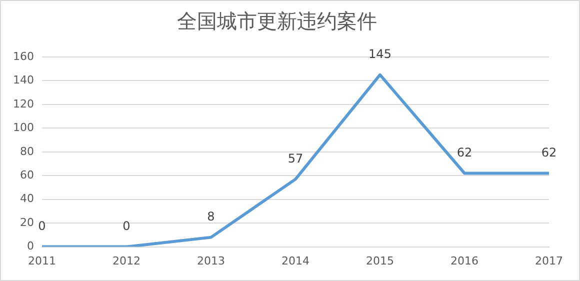 The image size is (580, 281). Describe the element at coordinates (23, 56) in the screenshot. I see `y-tick-label: 160` at that location.